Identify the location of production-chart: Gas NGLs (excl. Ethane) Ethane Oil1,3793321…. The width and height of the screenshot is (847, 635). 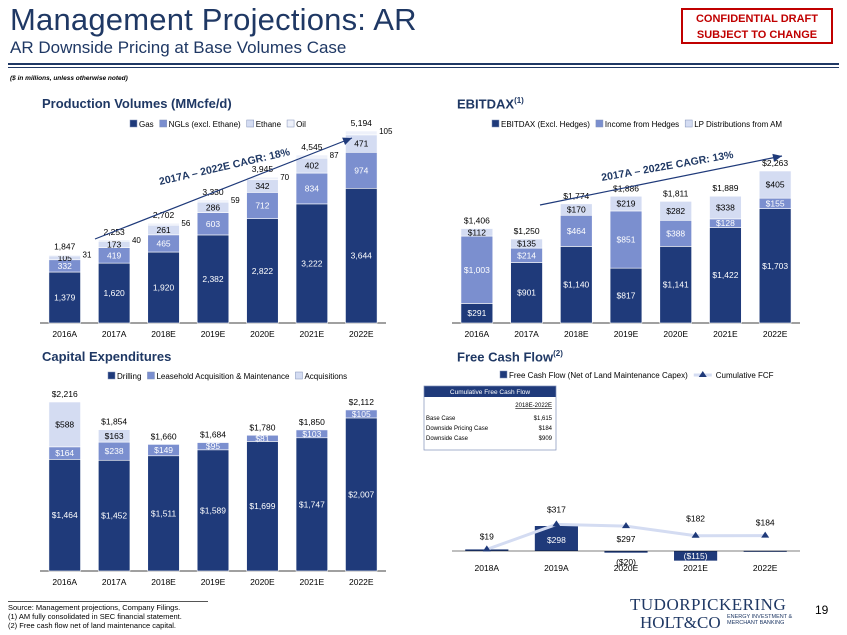
(216, 228).